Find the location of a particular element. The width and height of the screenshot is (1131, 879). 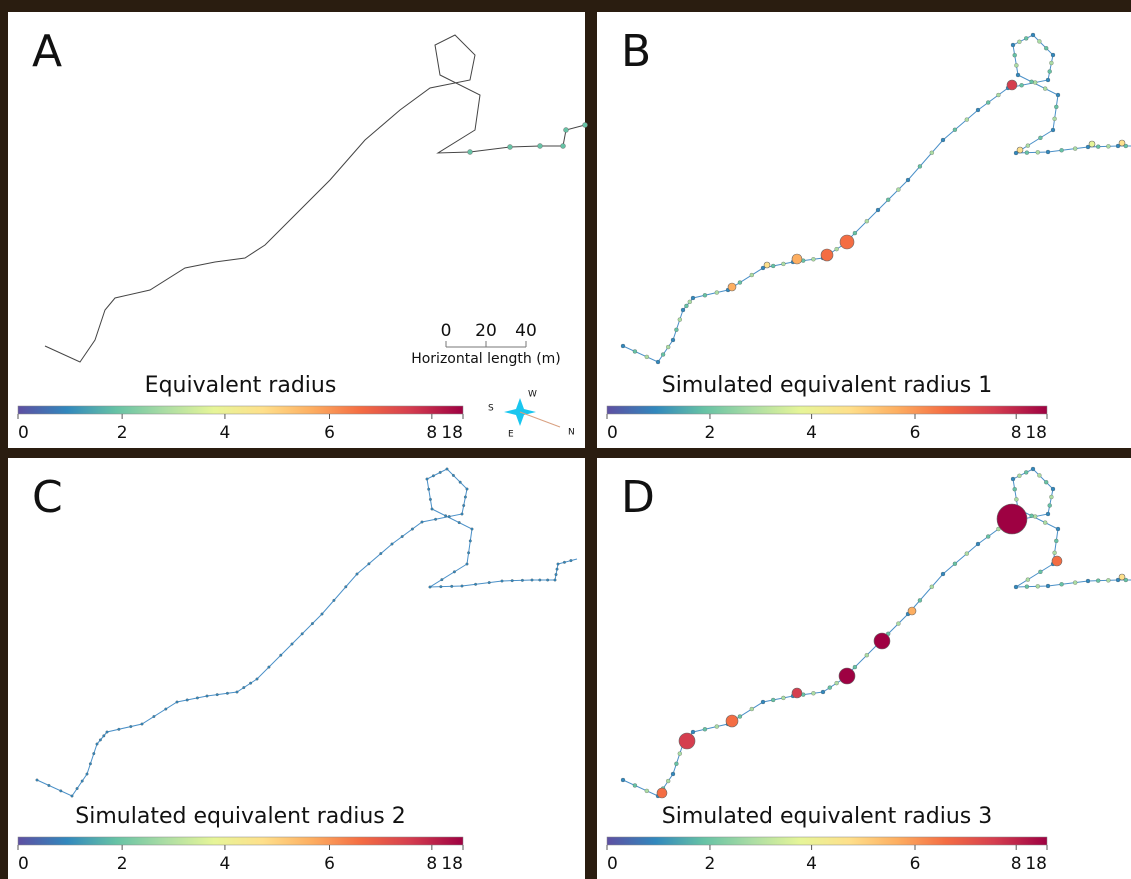

compass-n: N is located at coordinates (571, 433).